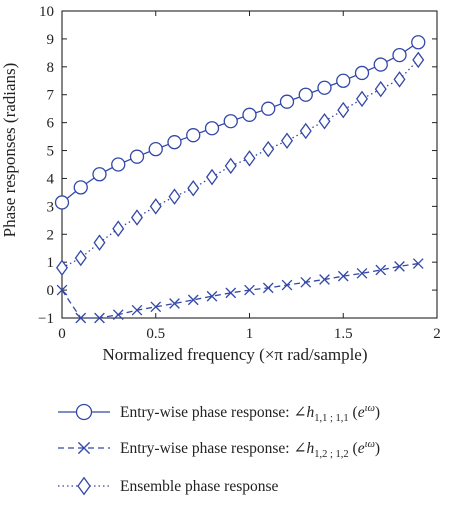 This screenshot has width=469, height=505. I want to click on legend-item-3: Ensemble phase response, so click(168, 486).